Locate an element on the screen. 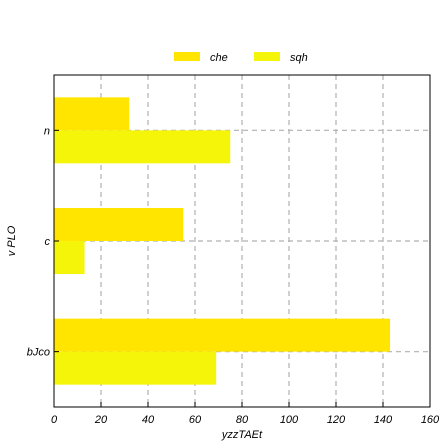 The width and height of the screenshot is (448, 448). x-axis-ticks: 0 20 40 60 80 100 120 140 160 is located at coordinates (245, 414).